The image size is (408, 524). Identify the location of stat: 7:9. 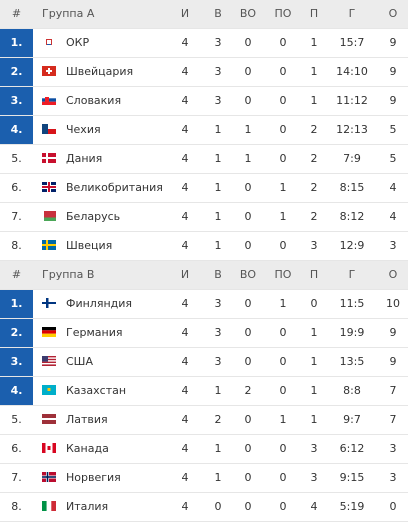
(352, 158).